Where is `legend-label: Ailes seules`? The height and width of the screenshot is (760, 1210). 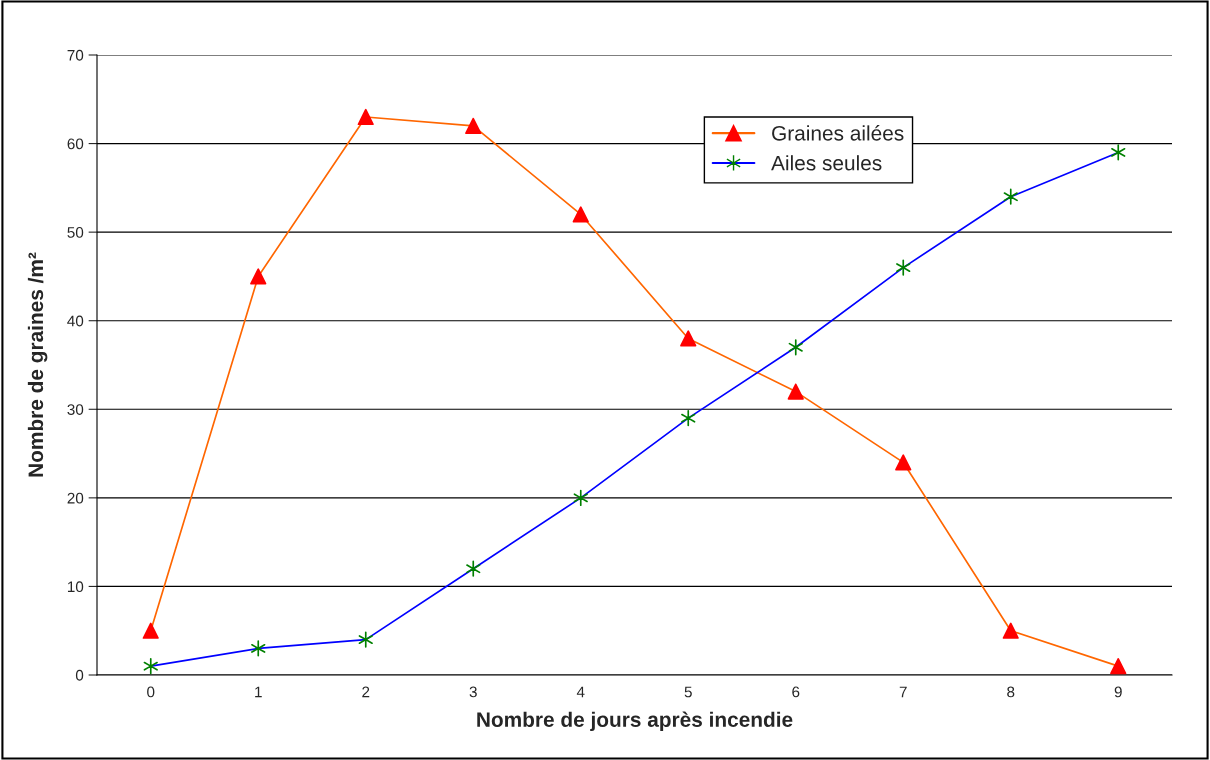 legend-label: Ailes seules is located at coordinates (826, 163).